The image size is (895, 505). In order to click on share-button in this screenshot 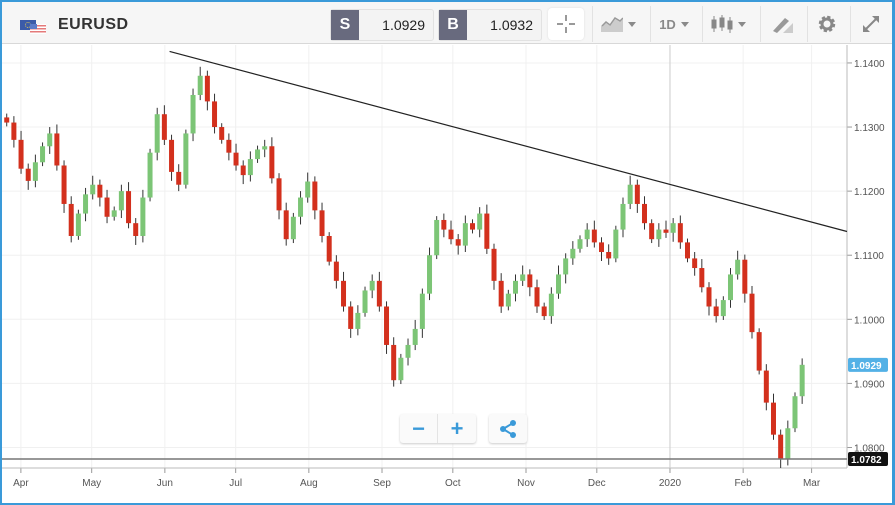, I will do `click(508, 428)`.